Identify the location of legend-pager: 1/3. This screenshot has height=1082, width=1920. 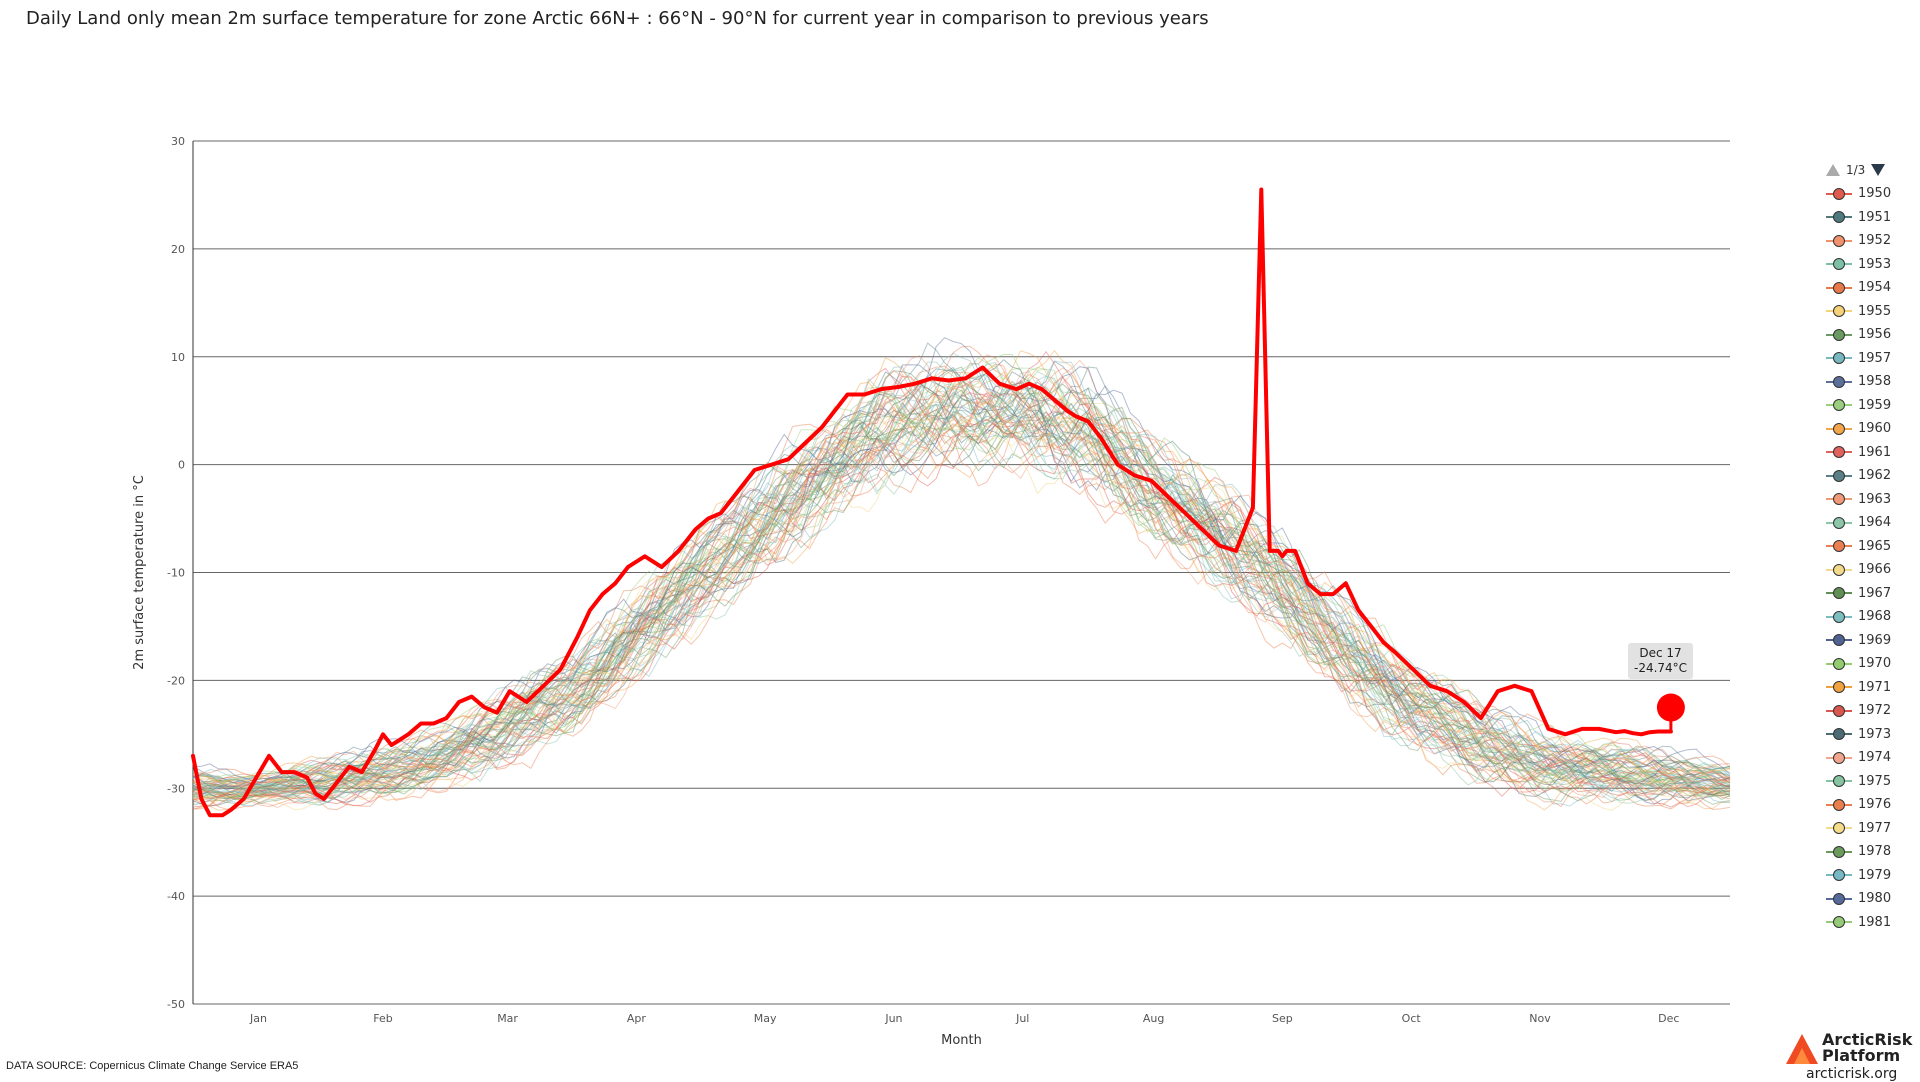
(1871, 170).